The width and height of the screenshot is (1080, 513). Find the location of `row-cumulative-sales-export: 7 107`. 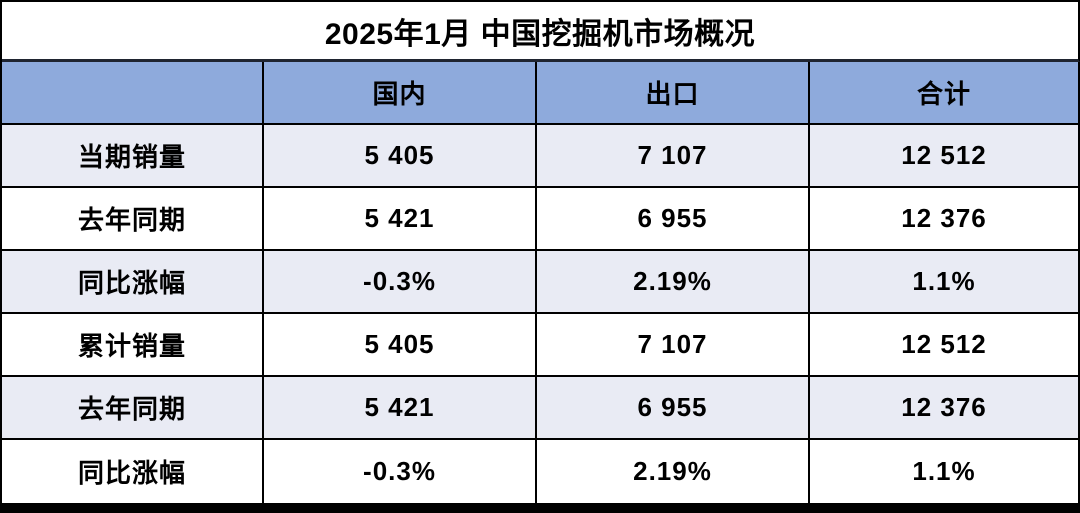

row-cumulative-sales-export: 7 107 is located at coordinates (673, 345).